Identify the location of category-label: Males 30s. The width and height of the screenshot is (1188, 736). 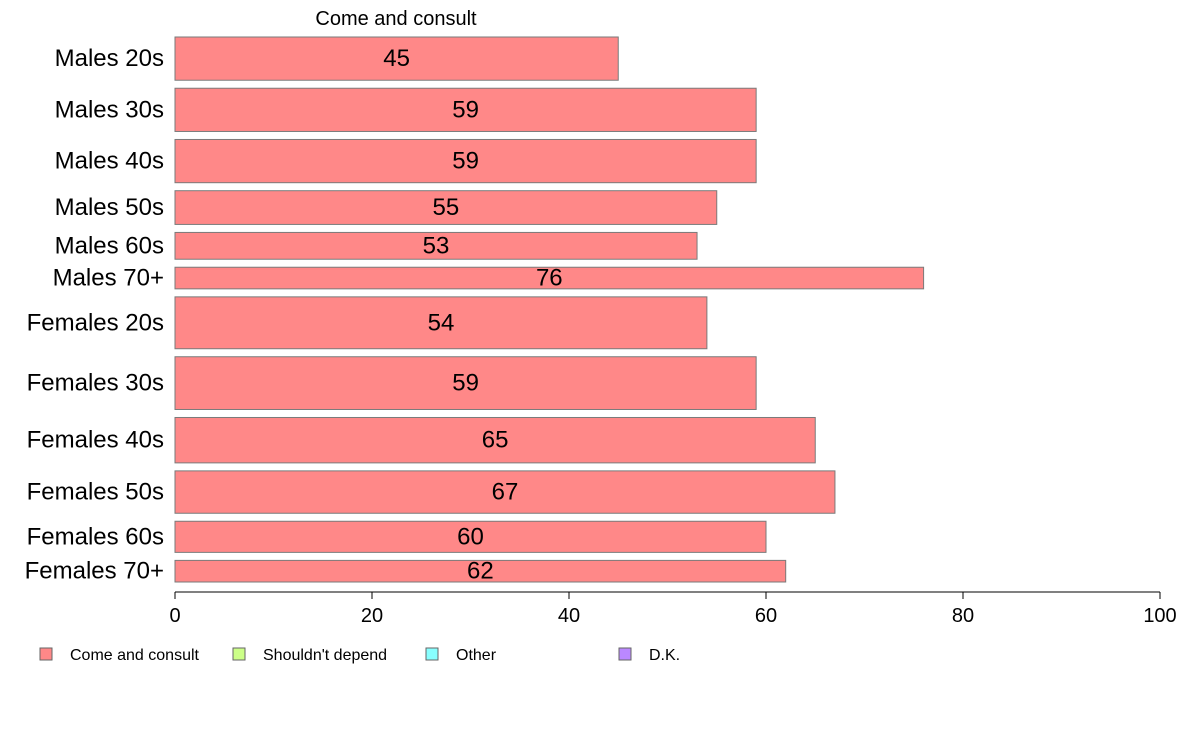
(109, 109).